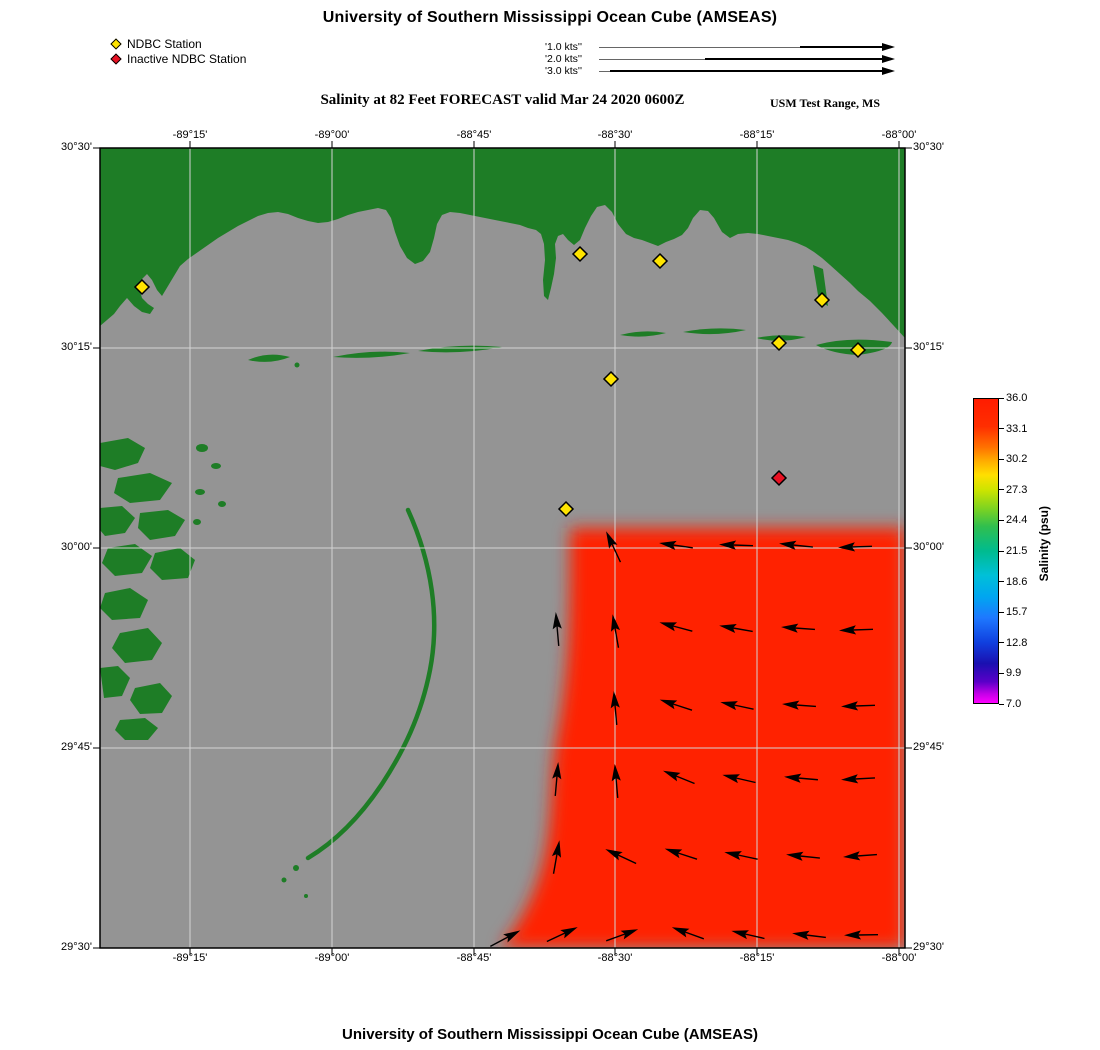 The height and width of the screenshot is (1050, 1100). What do you see at coordinates (76, 147) in the screenshot?
I see `y-axis-label-left: 30°30'` at bounding box center [76, 147].